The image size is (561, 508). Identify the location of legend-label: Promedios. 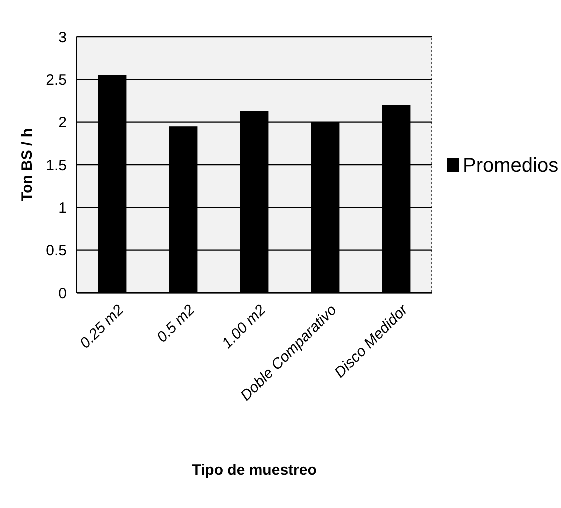
(511, 166).